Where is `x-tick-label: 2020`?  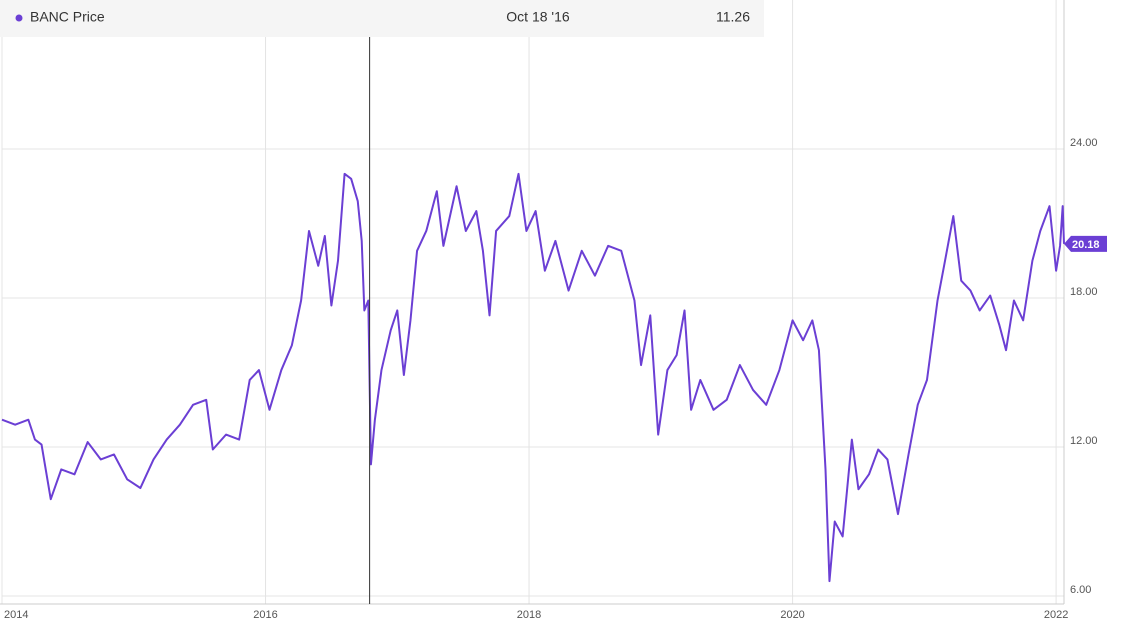 x-tick-label: 2020 is located at coordinates (792, 615).